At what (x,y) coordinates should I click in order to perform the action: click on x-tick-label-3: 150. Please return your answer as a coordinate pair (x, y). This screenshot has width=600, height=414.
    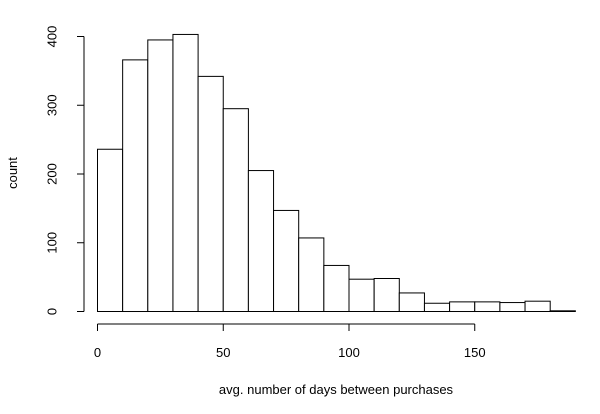
    Looking at the image, I should click on (475, 352).